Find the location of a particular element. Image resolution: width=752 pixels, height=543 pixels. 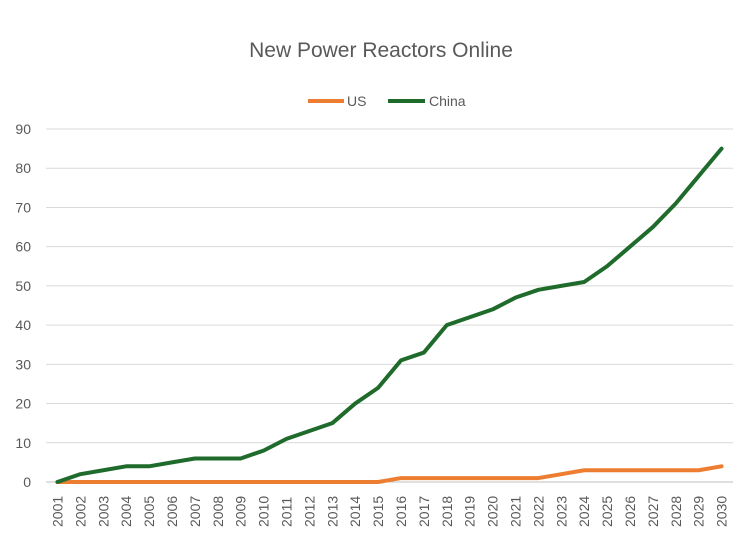

x-tick-label: 2009 is located at coordinates (241, 511).